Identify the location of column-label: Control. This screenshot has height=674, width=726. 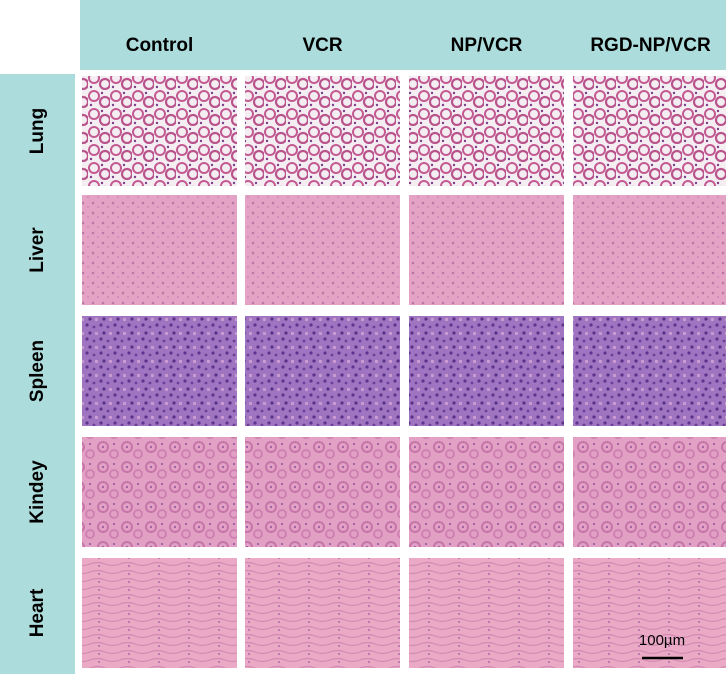
(160, 45).